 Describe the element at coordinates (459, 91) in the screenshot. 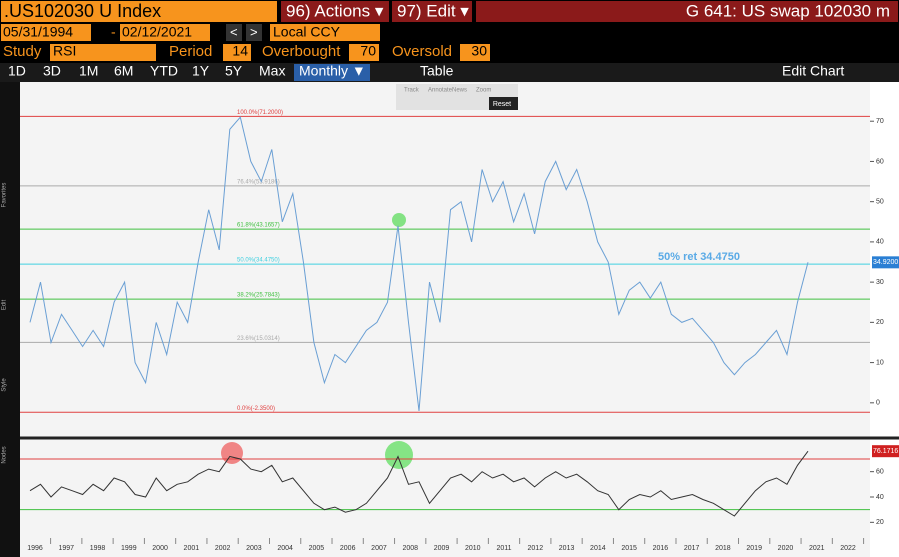

I see `popup-item: News` at that location.